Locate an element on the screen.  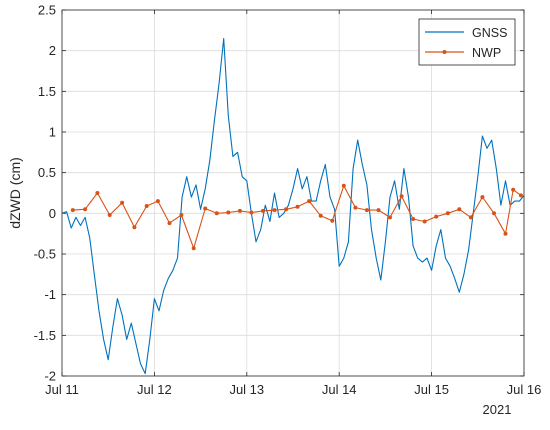
y-tick-label: -0.5 is located at coordinates (45, 254).